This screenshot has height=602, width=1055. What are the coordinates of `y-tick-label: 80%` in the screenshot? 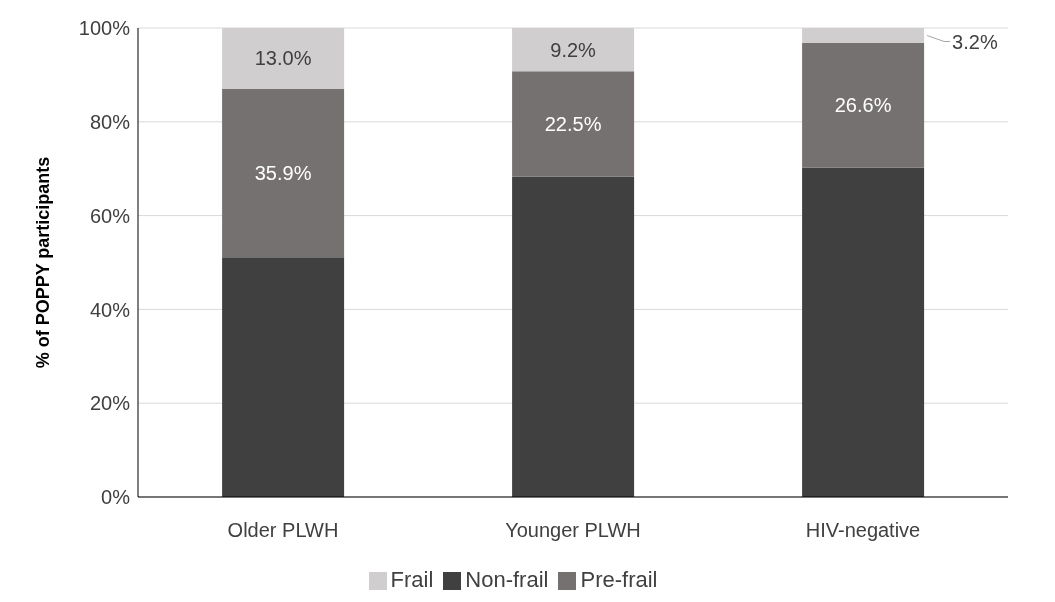 It's located at (110, 121).